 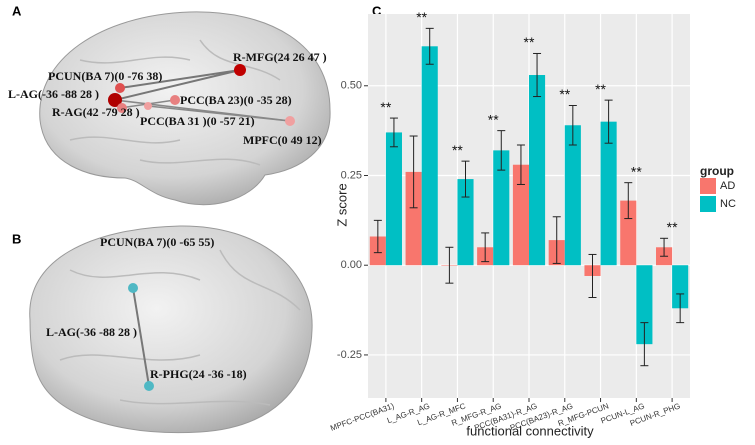 What do you see at coordinates (341, 204) in the screenshot?
I see `y-axis-title: Z score` at bounding box center [341, 204].